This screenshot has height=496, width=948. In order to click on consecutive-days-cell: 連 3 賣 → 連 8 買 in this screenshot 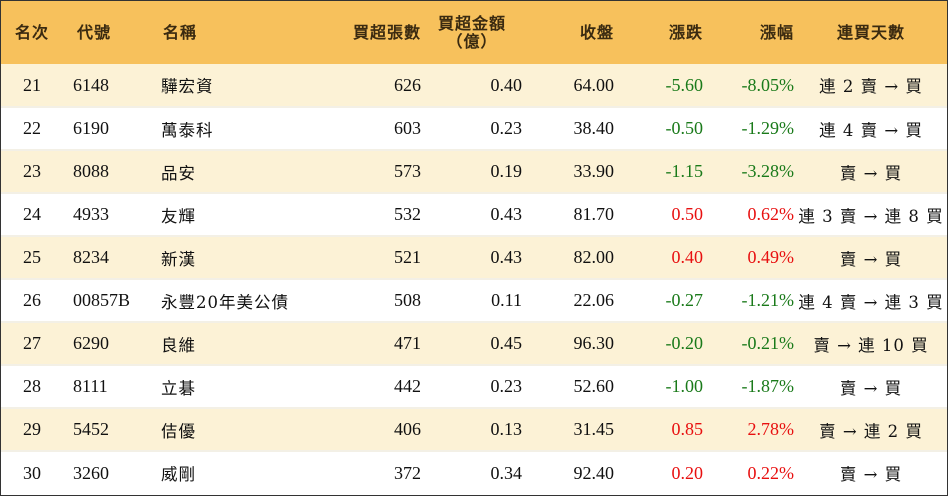, I will do `click(871, 215)`.